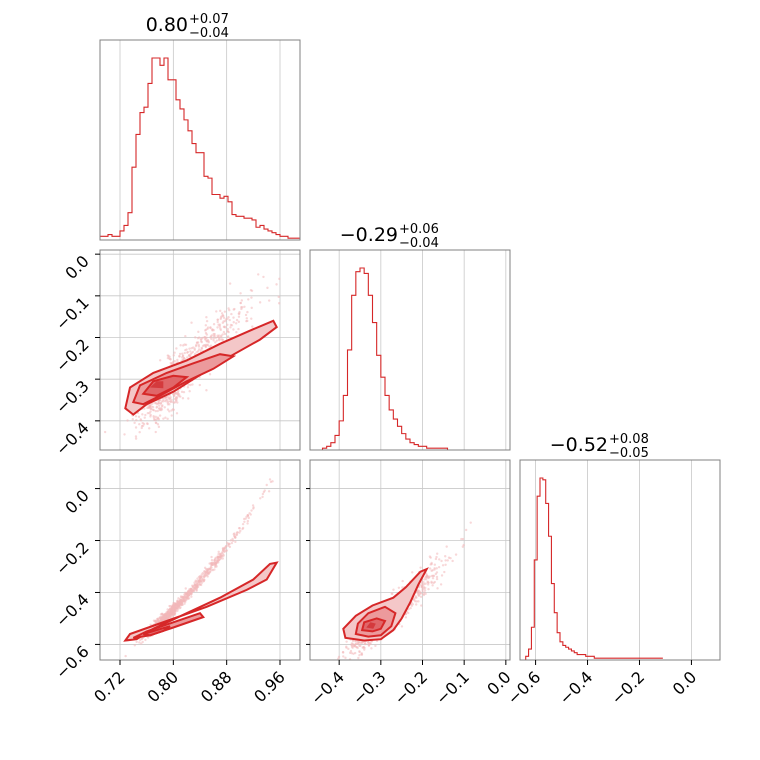 This screenshot has width=760, height=760. I want to click on y-tick-label: −0.4, so click(72, 438).